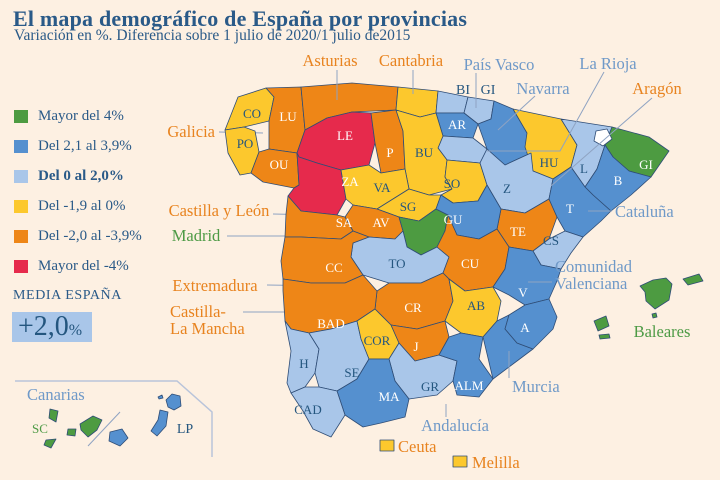  Describe the element at coordinates (536, 386) in the screenshot. I see `region-label-murcia: Murcia` at that location.